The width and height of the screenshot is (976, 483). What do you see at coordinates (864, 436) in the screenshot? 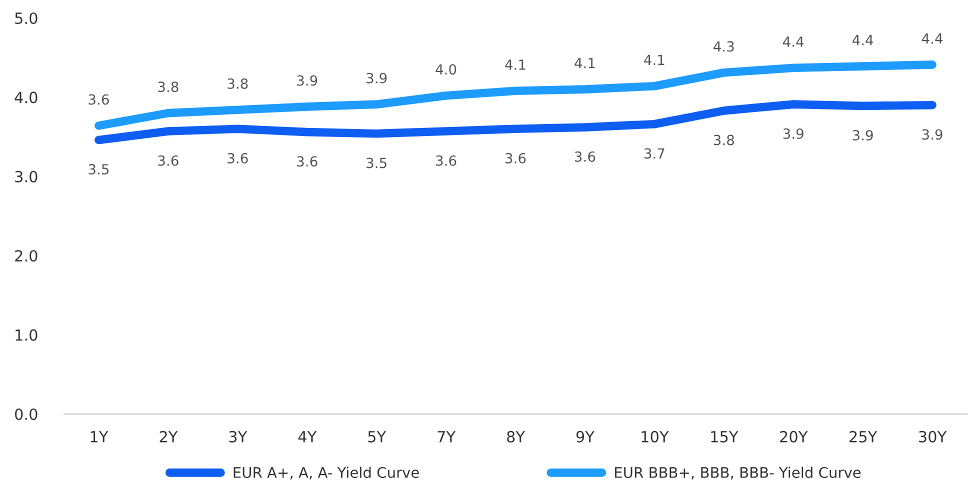
I see `x-tick-label: 25Y` at bounding box center [864, 436].